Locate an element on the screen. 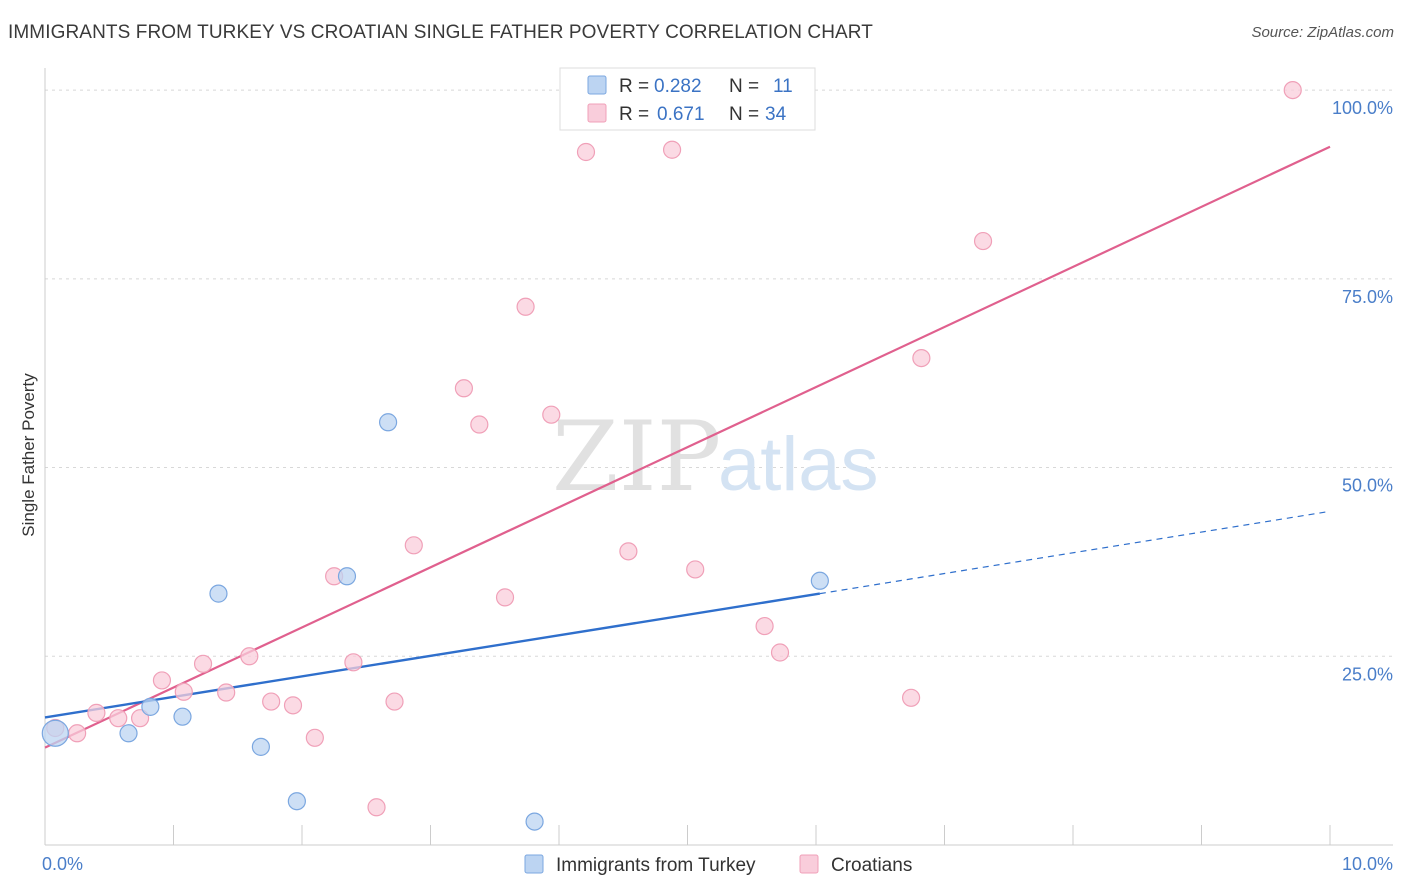 The image size is (1406, 892). watermark-atlas: atlas is located at coordinates (798, 464).